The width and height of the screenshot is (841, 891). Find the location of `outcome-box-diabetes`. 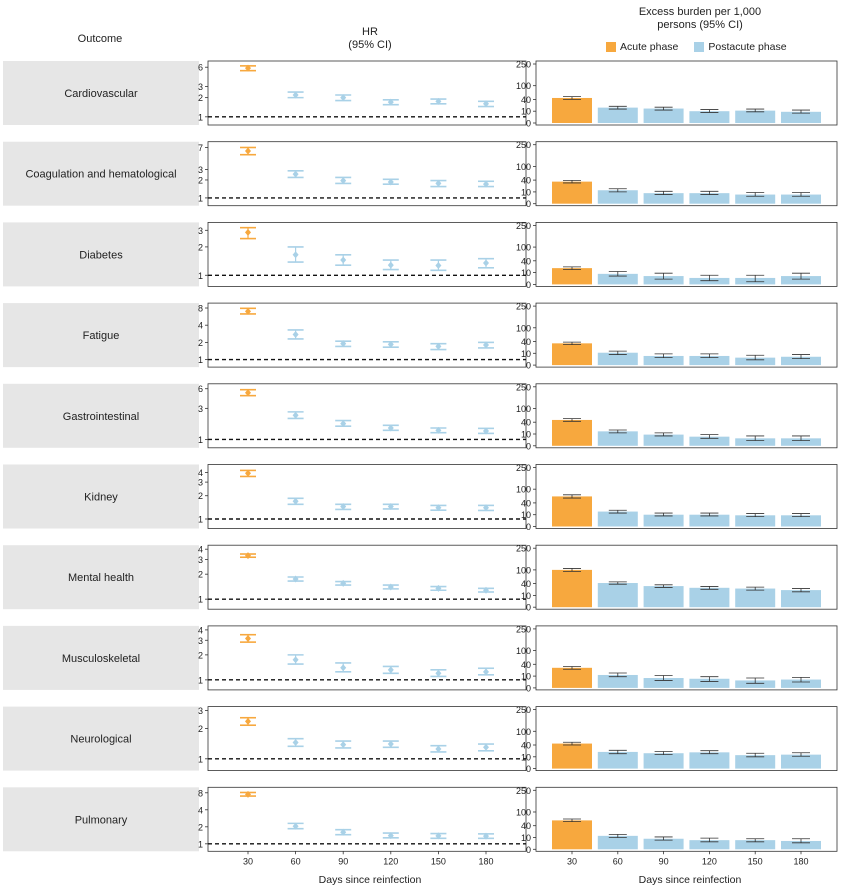

outcome-box-diabetes is located at coordinates (101, 254).